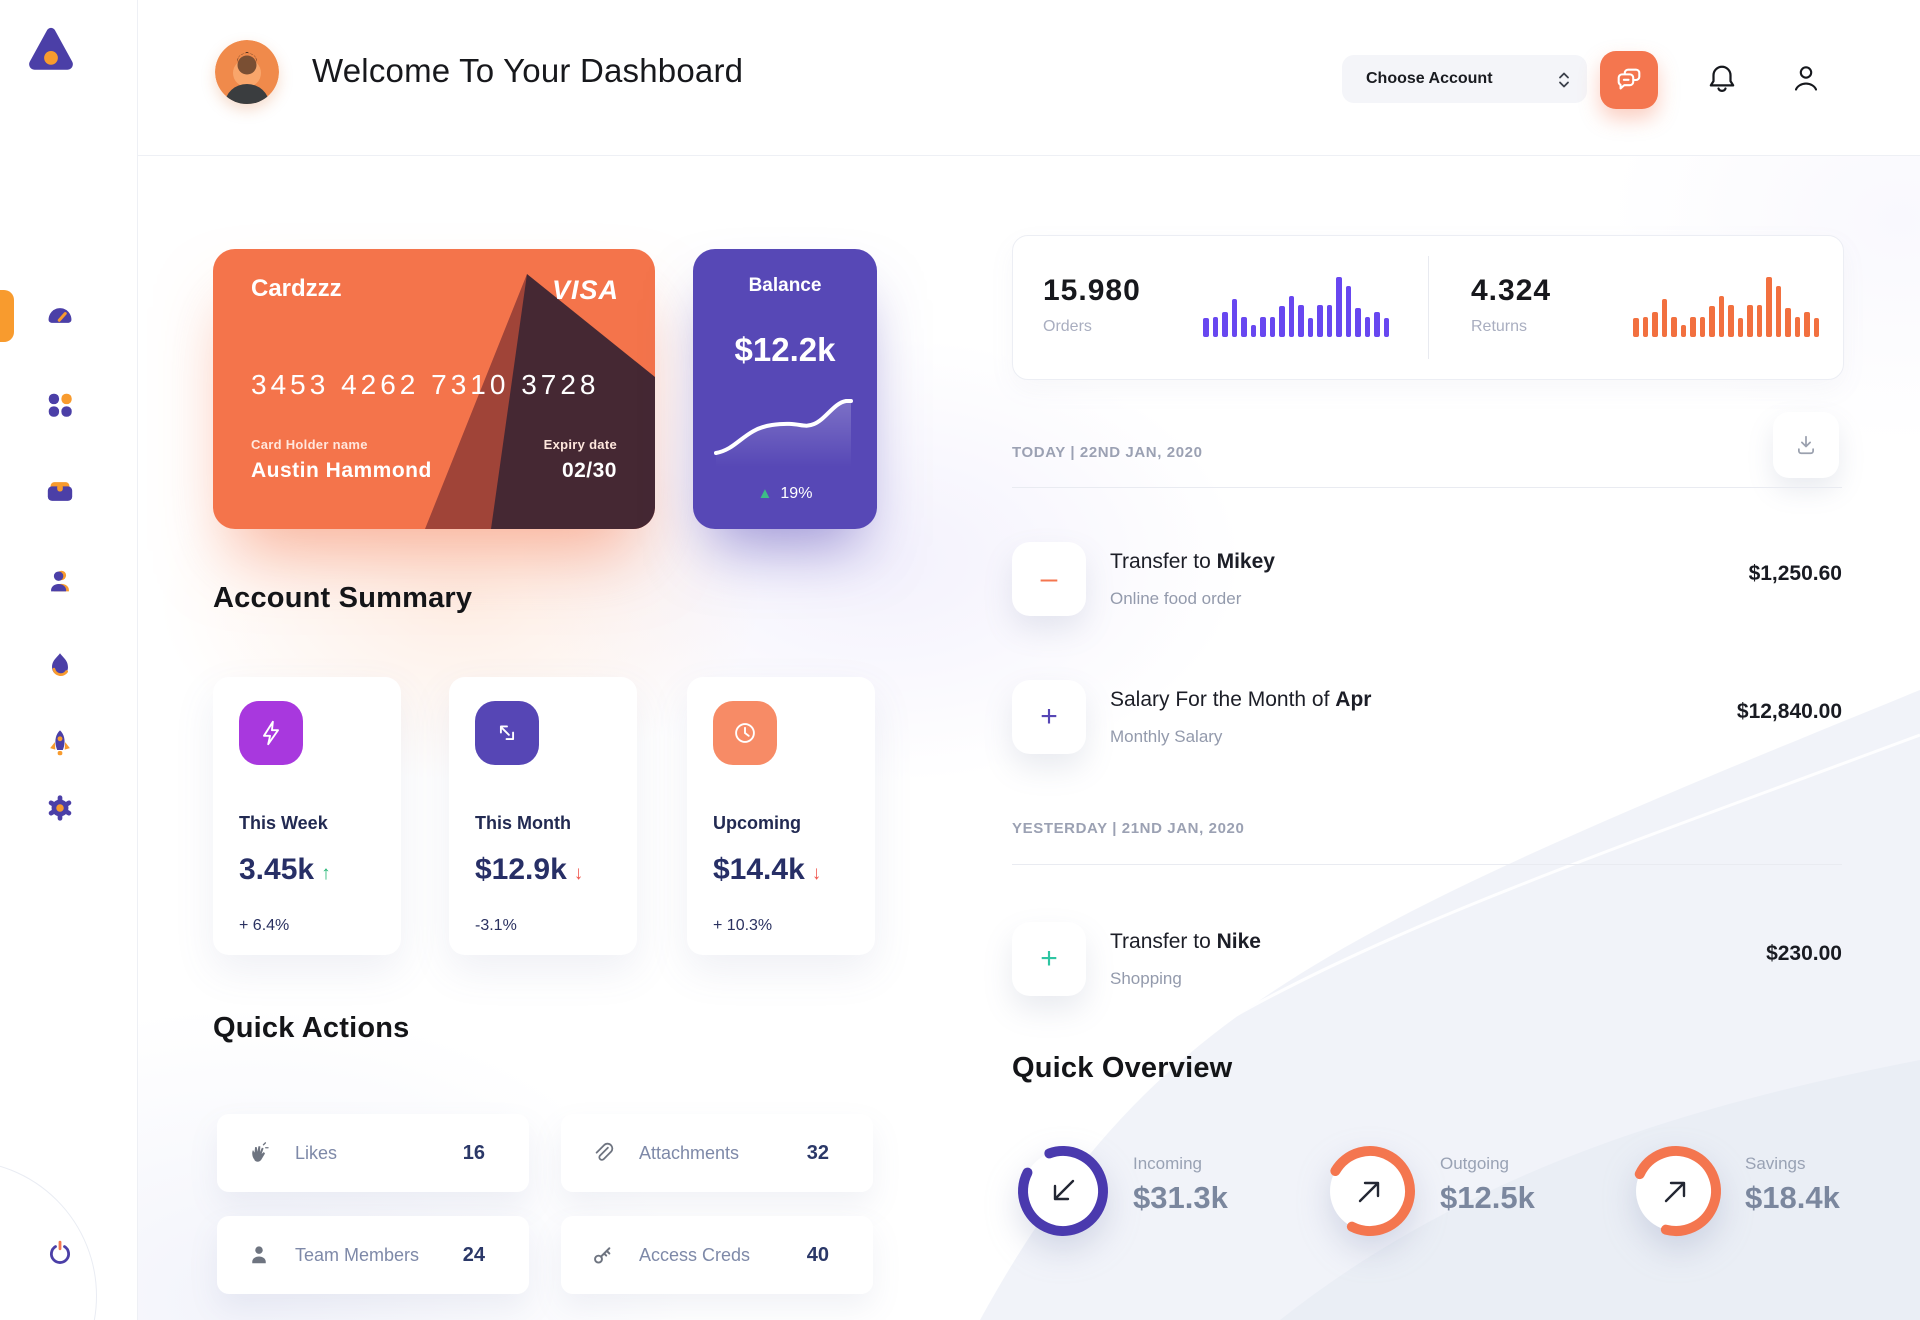  Describe the element at coordinates (1180, 1197) in the screenshot. I see `overview-value: $31.3k` at that location.